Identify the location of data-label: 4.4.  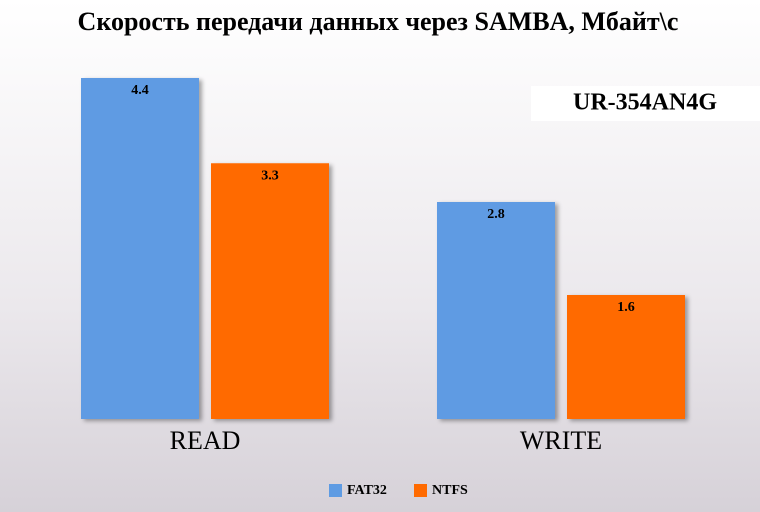
(140, 90).